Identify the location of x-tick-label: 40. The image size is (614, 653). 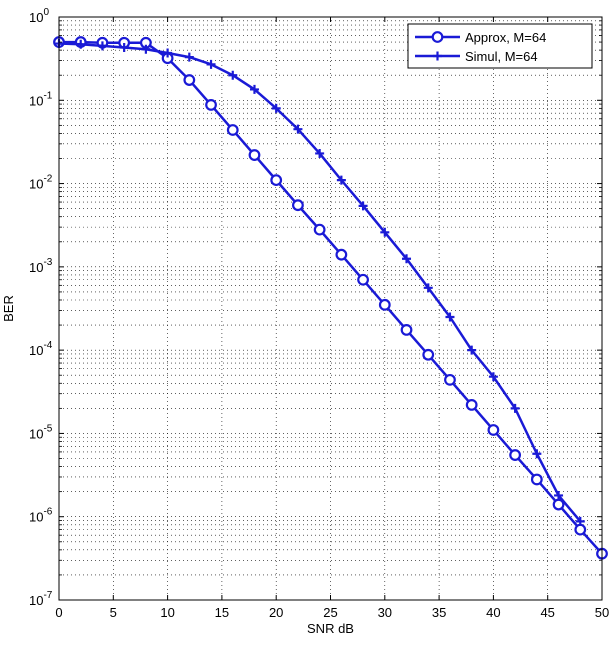
(493, 612).